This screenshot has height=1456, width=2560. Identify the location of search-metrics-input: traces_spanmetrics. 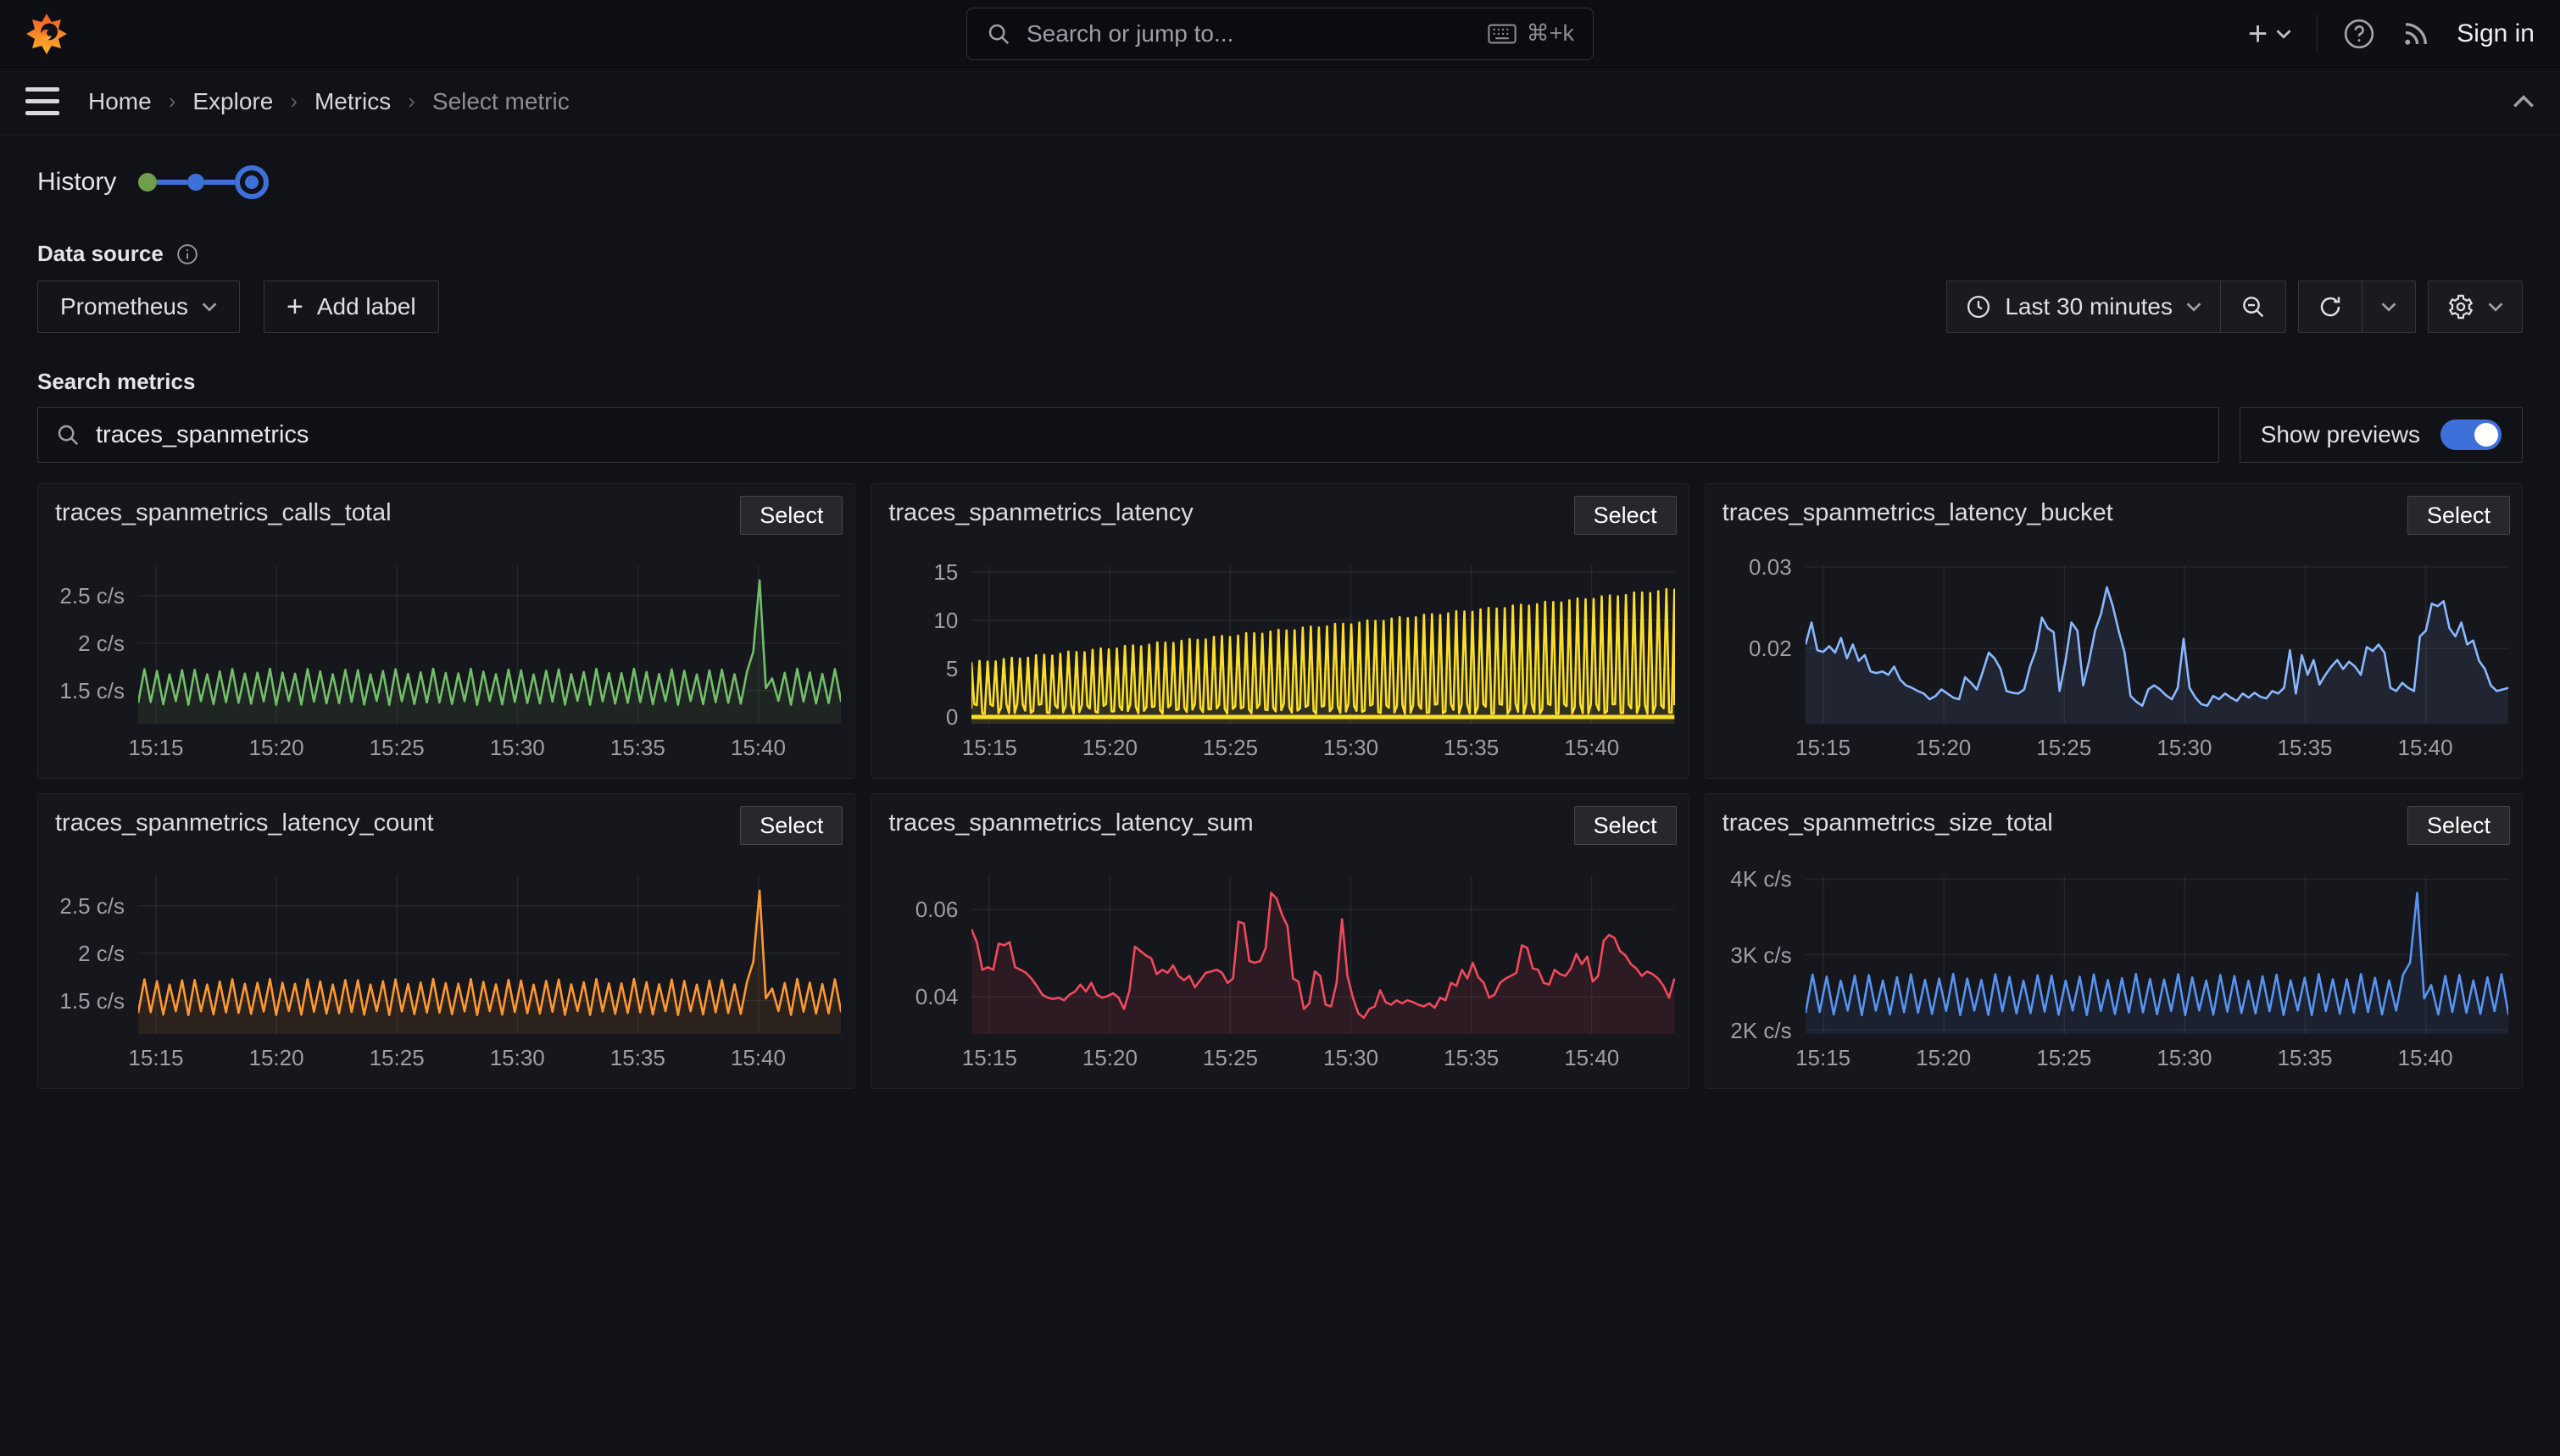
(1128, 435).